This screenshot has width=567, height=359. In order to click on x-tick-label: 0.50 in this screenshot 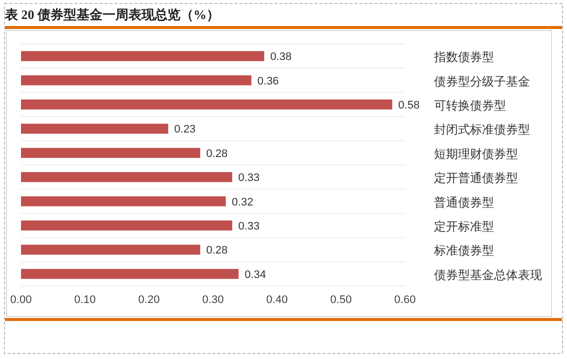, I will do `click(341, 300)`.